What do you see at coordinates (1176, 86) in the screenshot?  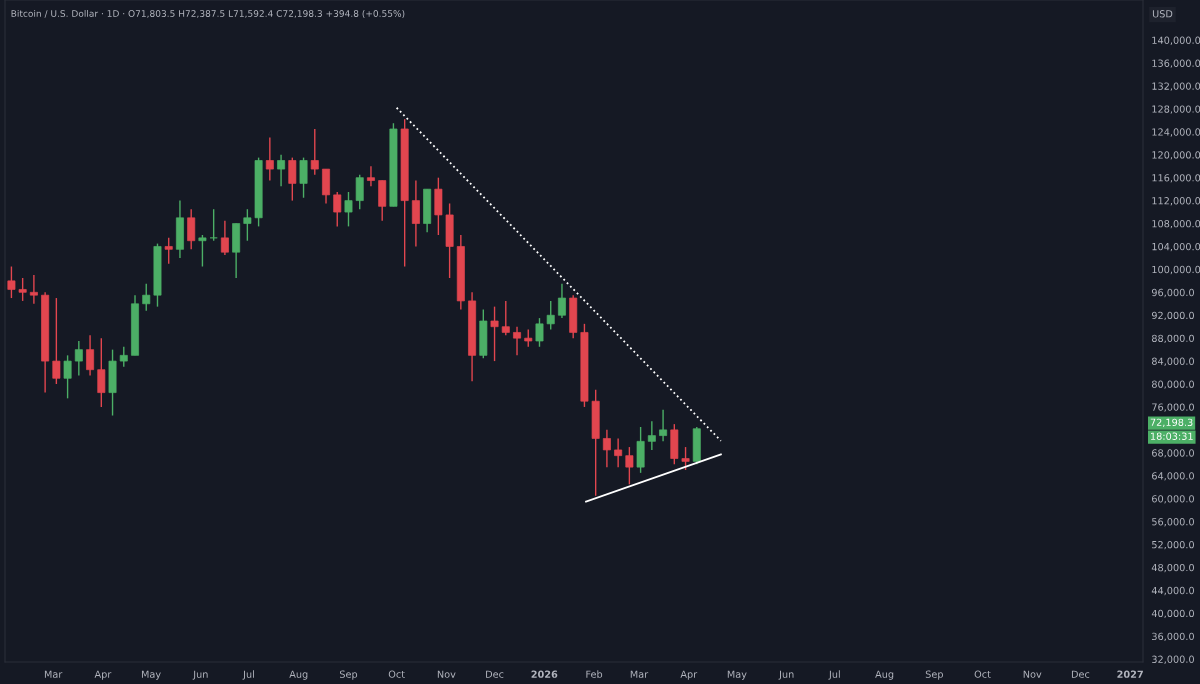 I see `y-tick-label: 132,000.0` at bounding box center [1176, 86].